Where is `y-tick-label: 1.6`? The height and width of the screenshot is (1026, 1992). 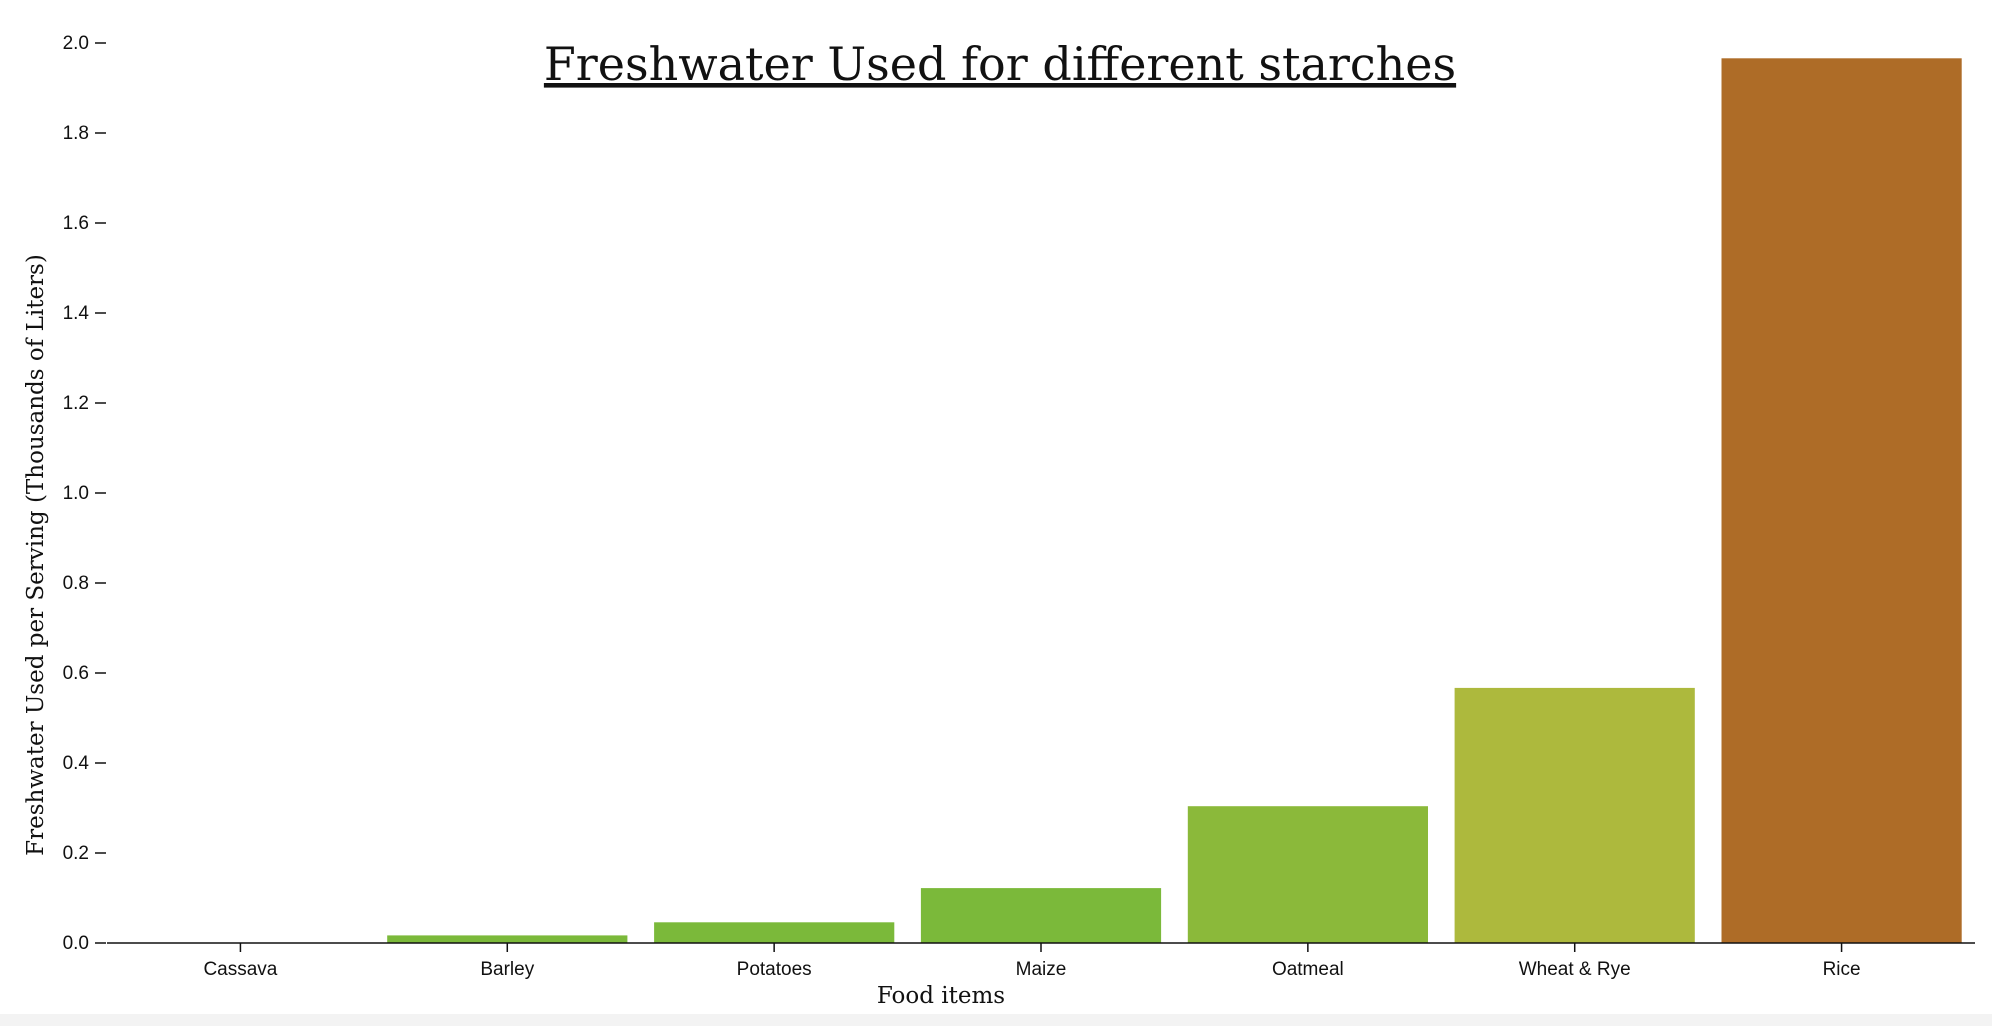
y-tick-label: 1.6 is located at coordinates (76, 223).